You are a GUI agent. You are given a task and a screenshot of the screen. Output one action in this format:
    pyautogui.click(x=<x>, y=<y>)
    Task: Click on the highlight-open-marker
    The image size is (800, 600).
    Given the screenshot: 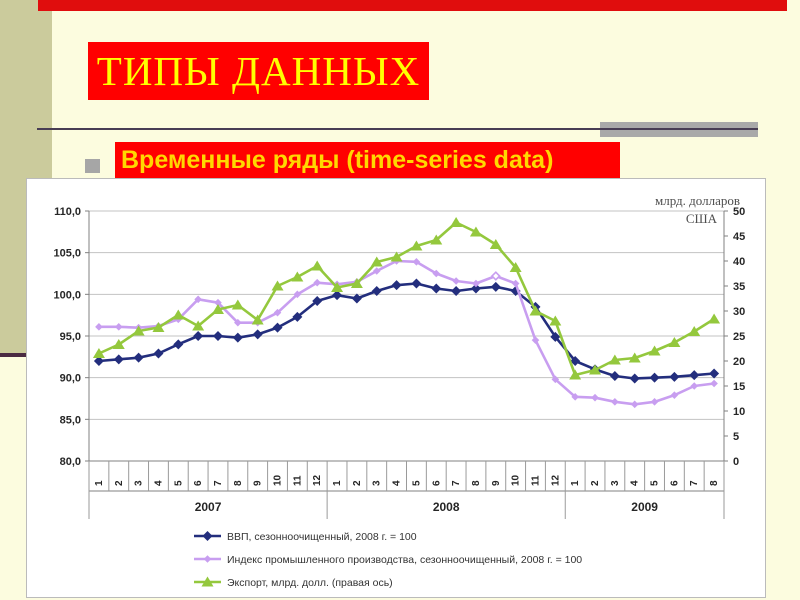 What is the action you would take?
    pyautogui.click(x=495, y=276)
    